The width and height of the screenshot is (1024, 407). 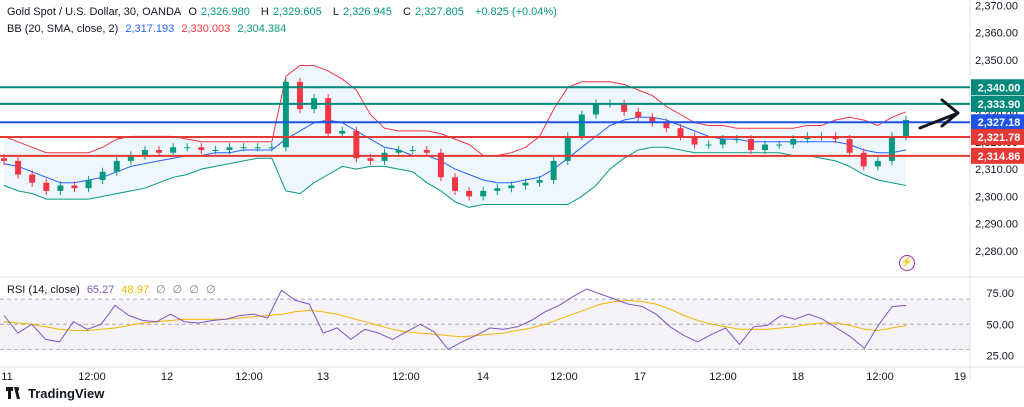 What do you see at coordinates (907, 263) in the screenshot?
I see `flash-icon: ⚡` at bounding box center [907, 263].